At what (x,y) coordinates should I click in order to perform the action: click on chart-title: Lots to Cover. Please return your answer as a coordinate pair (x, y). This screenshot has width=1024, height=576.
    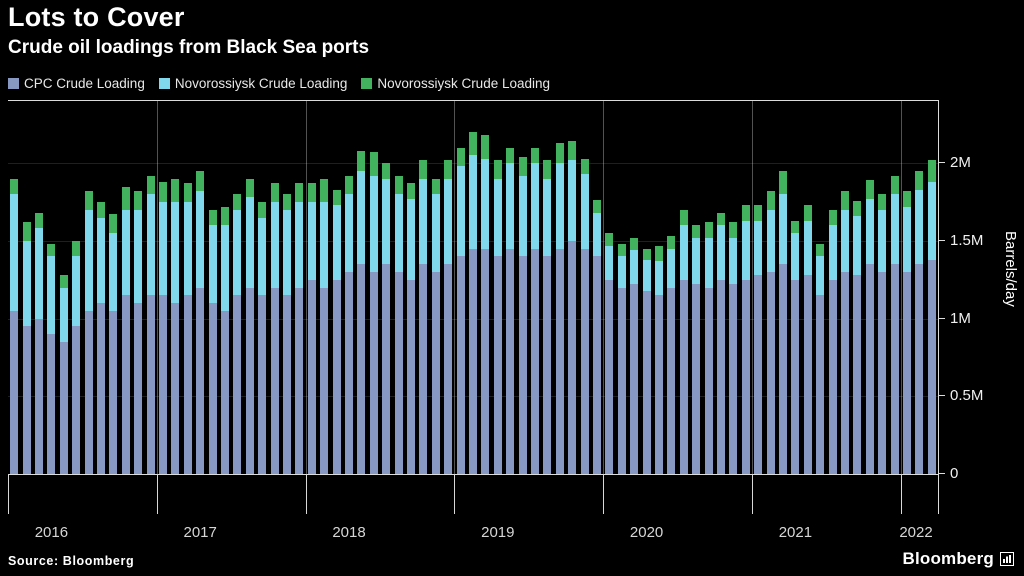
    Looking at the image, I should click on (96, 17).